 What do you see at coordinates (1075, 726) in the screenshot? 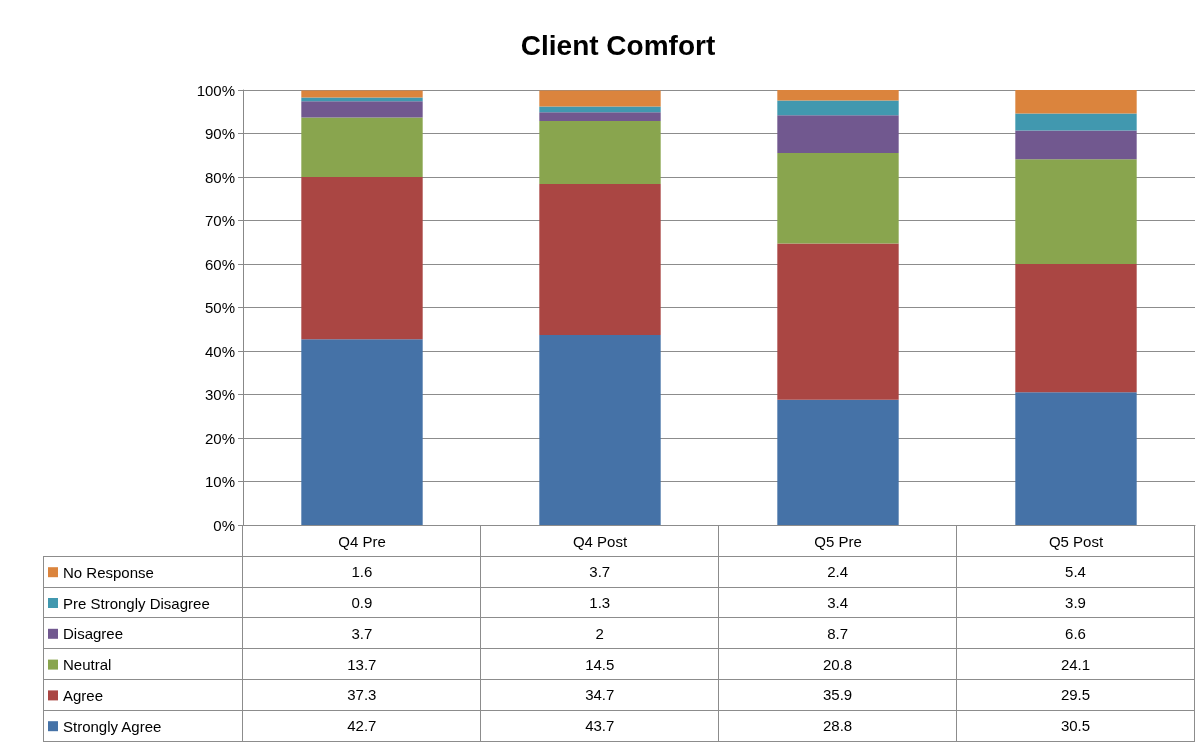
I see `data-label: 30.5` at bounding box center [1075, 726].